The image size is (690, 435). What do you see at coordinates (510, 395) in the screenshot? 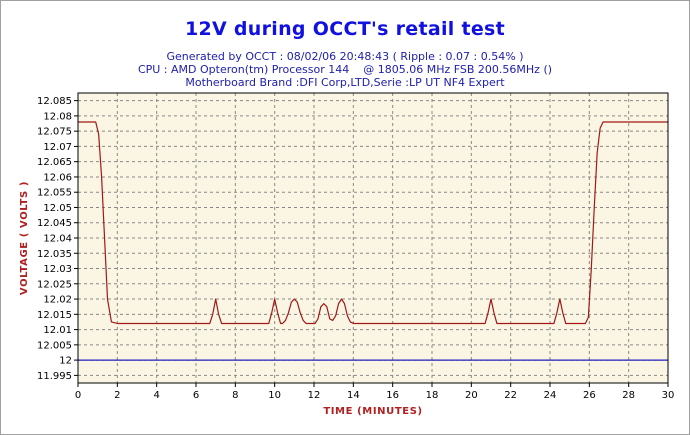
I see `x-tick-label: 22` at bounding box center [510, 395].